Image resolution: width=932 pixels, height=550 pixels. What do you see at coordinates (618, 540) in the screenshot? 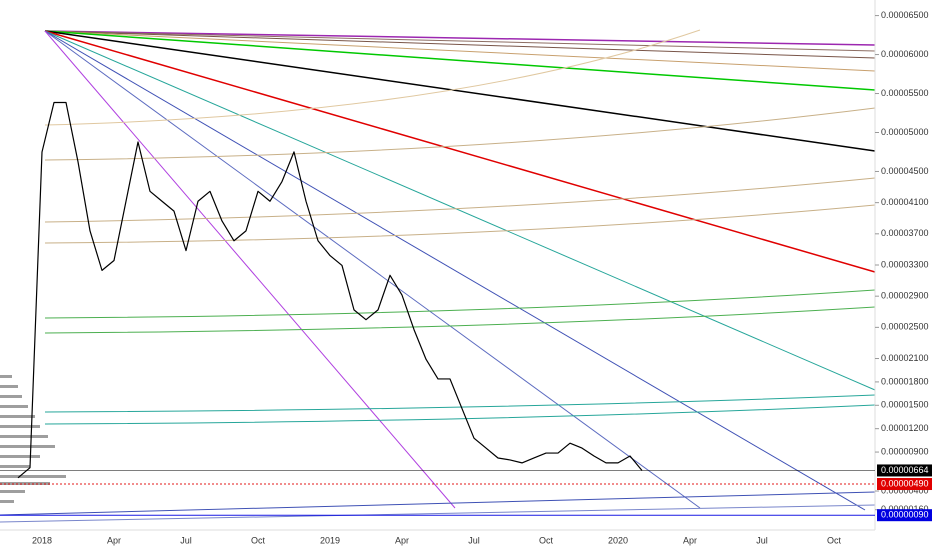
I see `x-tick-label: 2020` at bounding box center [618, 540].